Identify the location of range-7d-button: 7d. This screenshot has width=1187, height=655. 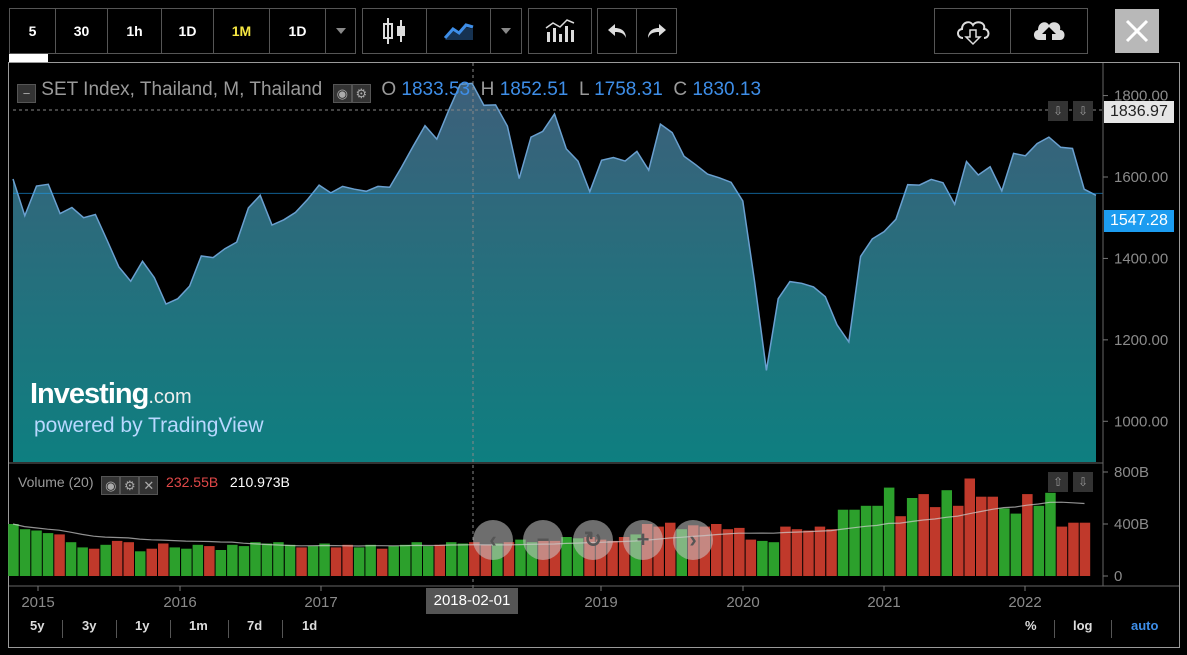
(255, 625).